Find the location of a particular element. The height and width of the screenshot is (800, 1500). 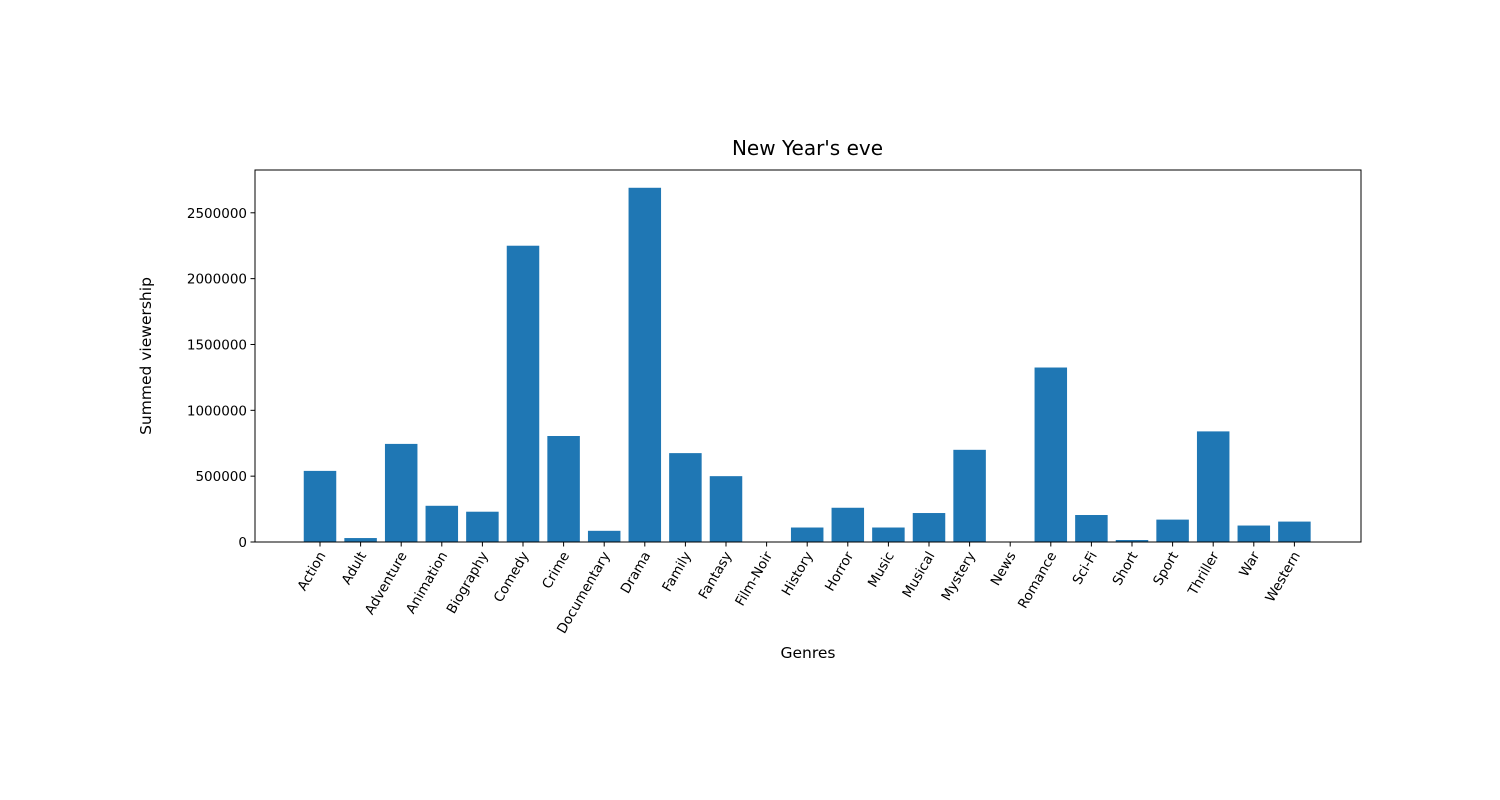

bar-mystery is located at coordinates (969, 495).